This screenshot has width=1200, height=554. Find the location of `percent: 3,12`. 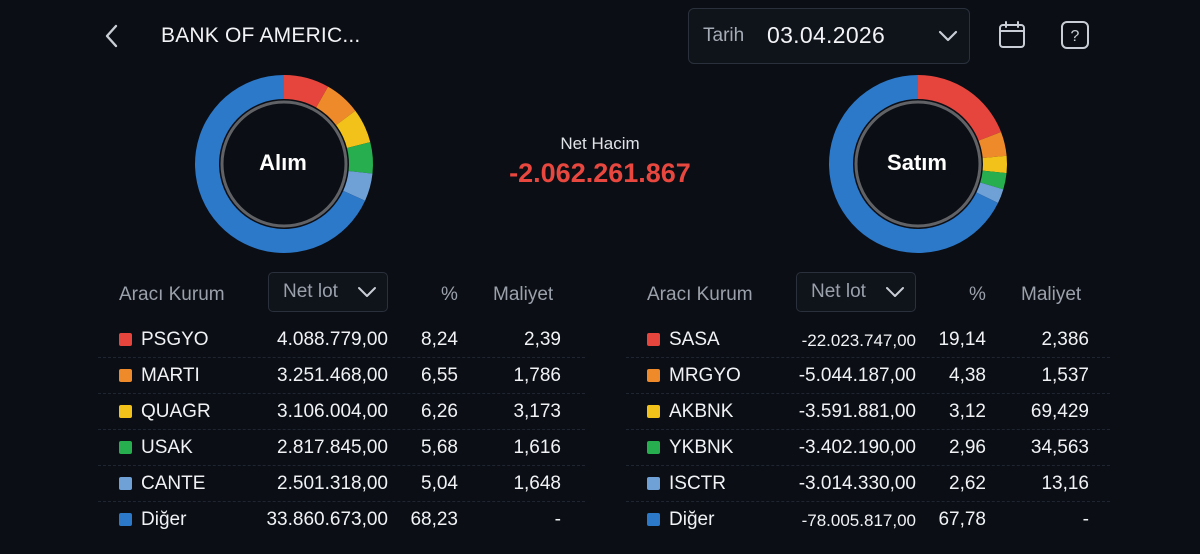

percent: 3,12 is located at coordinates (967, 411).